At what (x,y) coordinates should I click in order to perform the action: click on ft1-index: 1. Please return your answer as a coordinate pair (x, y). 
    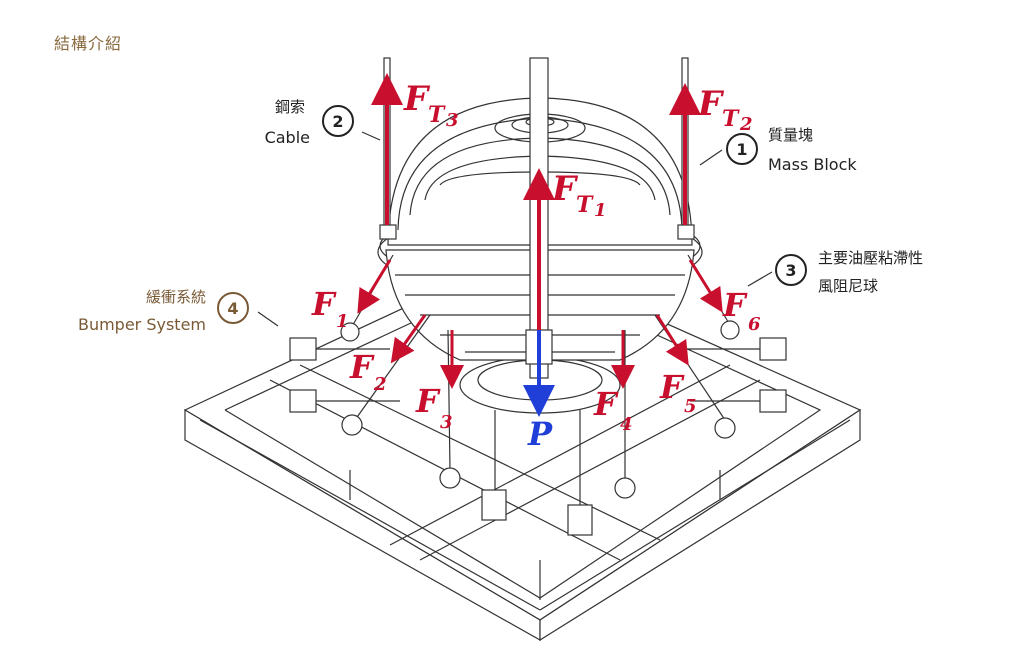
    Looking at the image, I should click on (600, 210).